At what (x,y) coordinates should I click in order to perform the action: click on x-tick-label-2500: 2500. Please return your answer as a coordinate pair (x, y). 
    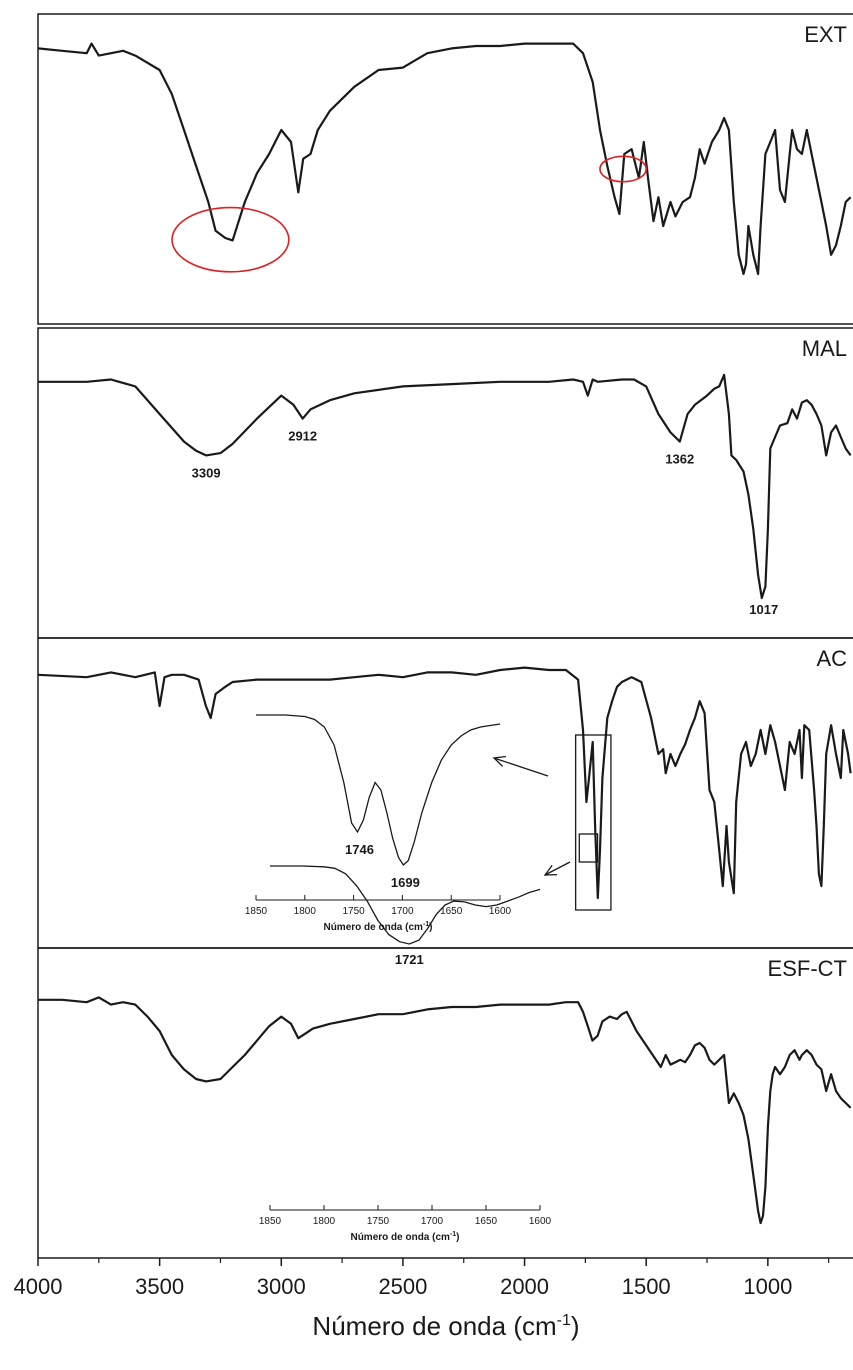
    Looking at the image, I should click on (402, 1286).